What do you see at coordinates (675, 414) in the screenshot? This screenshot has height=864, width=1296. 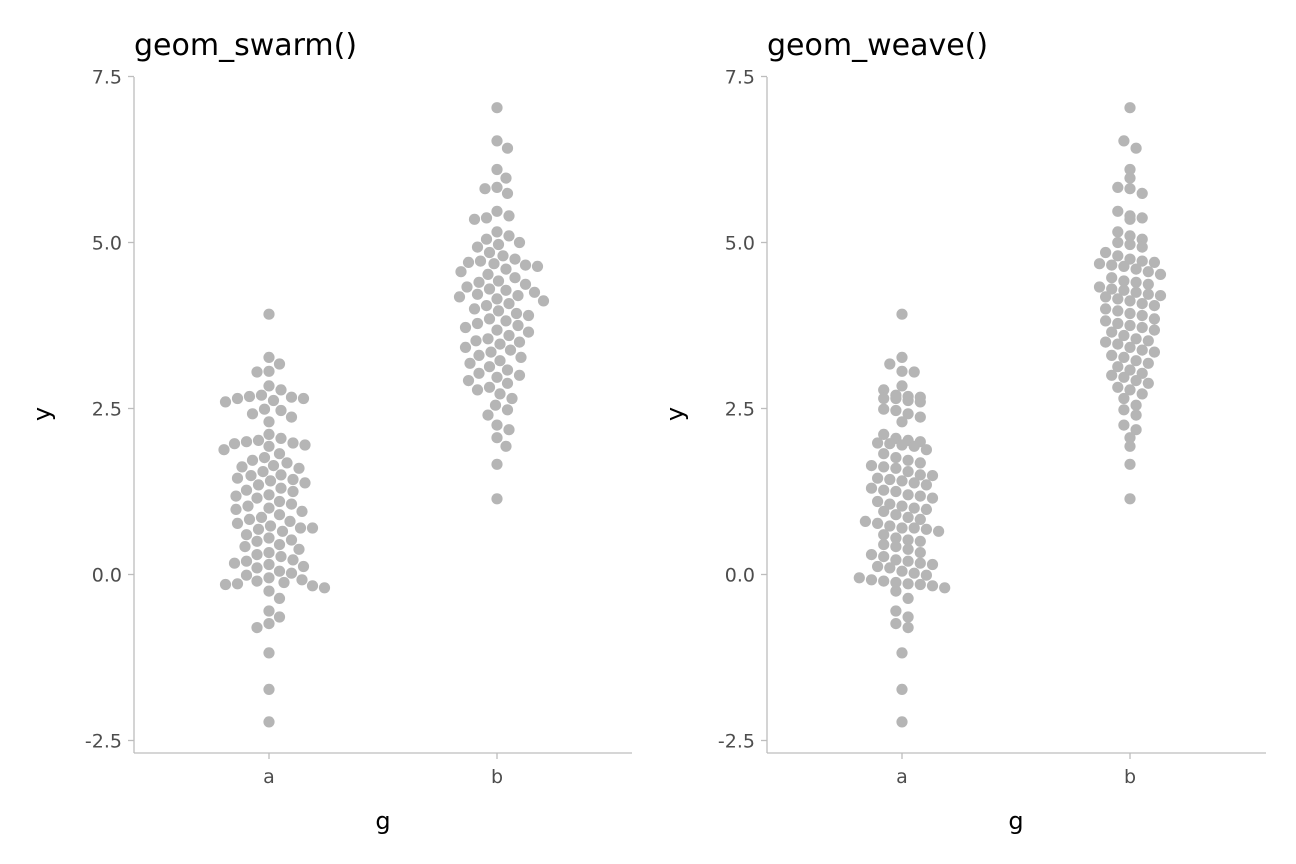 I see `y-axis-label: y` at bounding box center [675, 414].